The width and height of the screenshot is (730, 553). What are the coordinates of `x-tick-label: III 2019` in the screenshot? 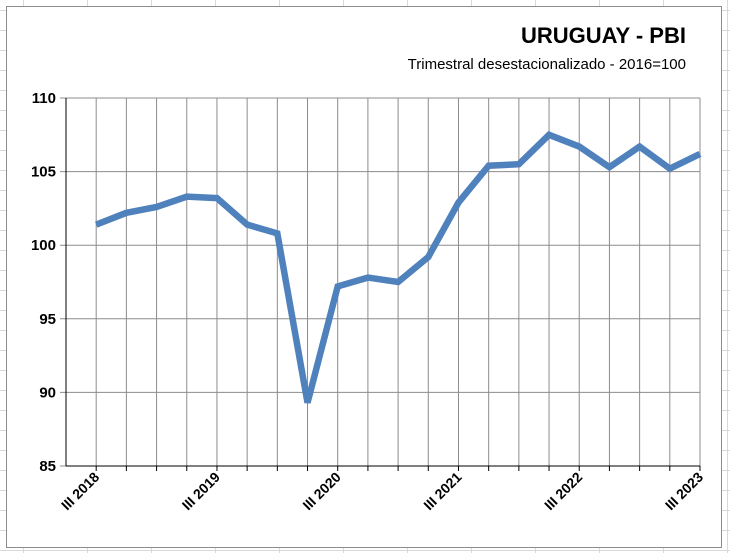 It's located at (201, 491).